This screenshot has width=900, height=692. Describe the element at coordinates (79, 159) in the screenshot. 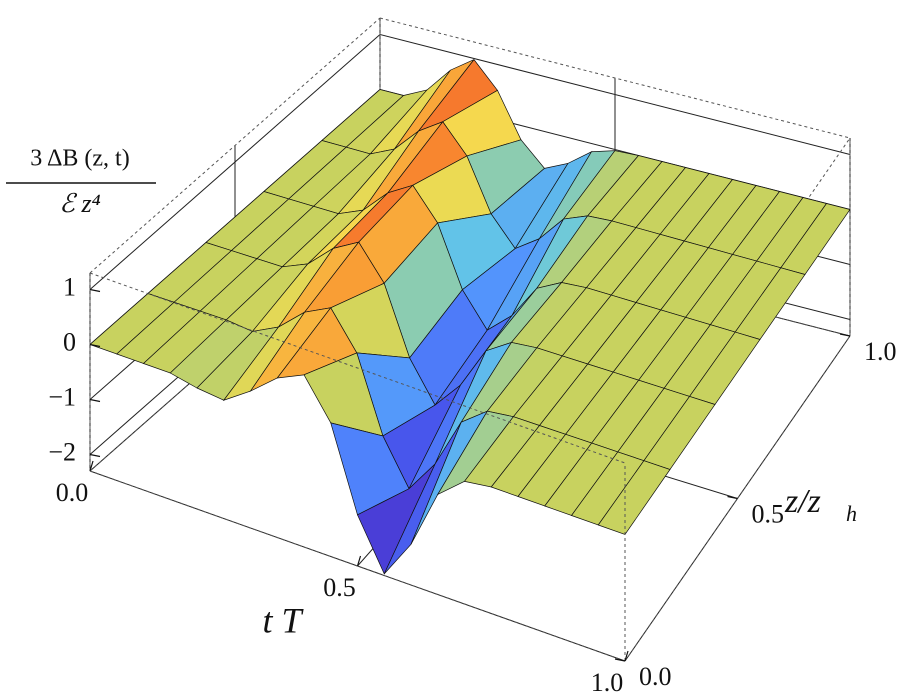

I see `z-label-numerator: 3 ΔB (z, t)` at that location.